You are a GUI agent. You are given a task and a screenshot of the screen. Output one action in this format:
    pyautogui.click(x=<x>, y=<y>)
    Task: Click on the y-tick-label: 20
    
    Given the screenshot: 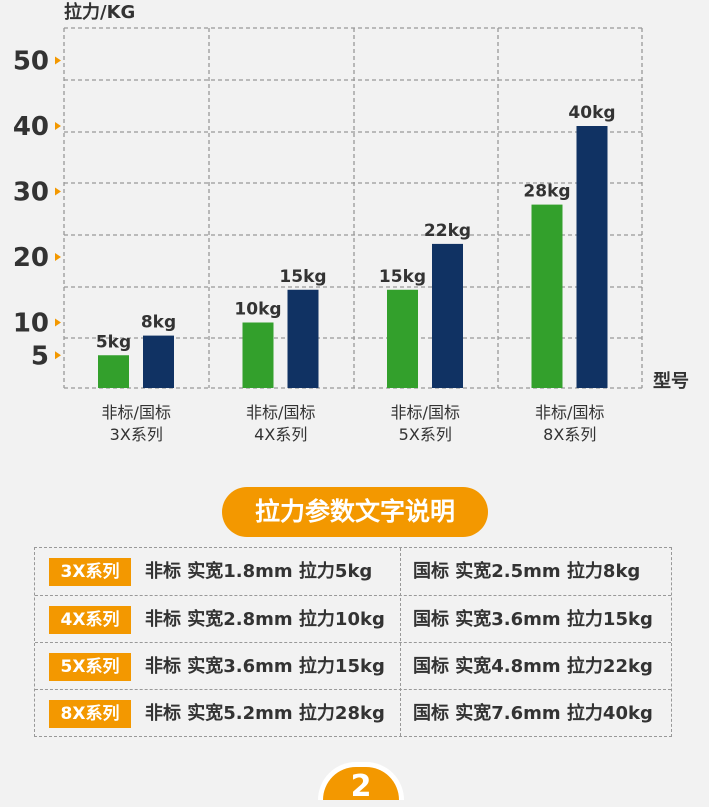 What is the action you would take?
    pyautogui.click(x=31, y=258)
    